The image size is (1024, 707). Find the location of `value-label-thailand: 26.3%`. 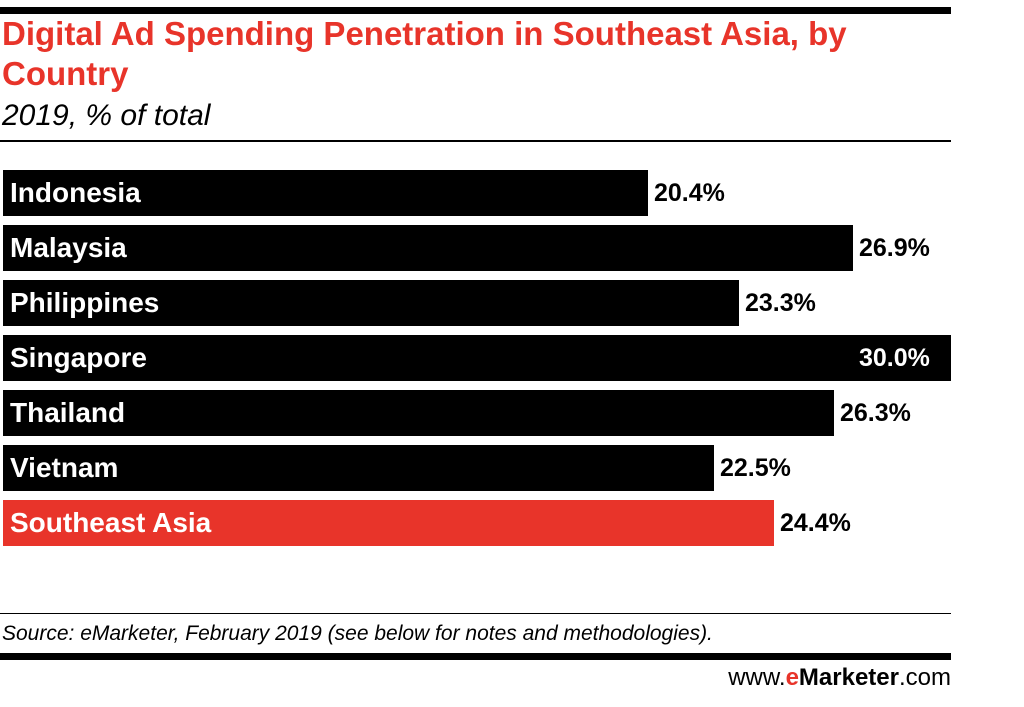

value-label-thailand: 26.3% is located at coordinates (875, 413).